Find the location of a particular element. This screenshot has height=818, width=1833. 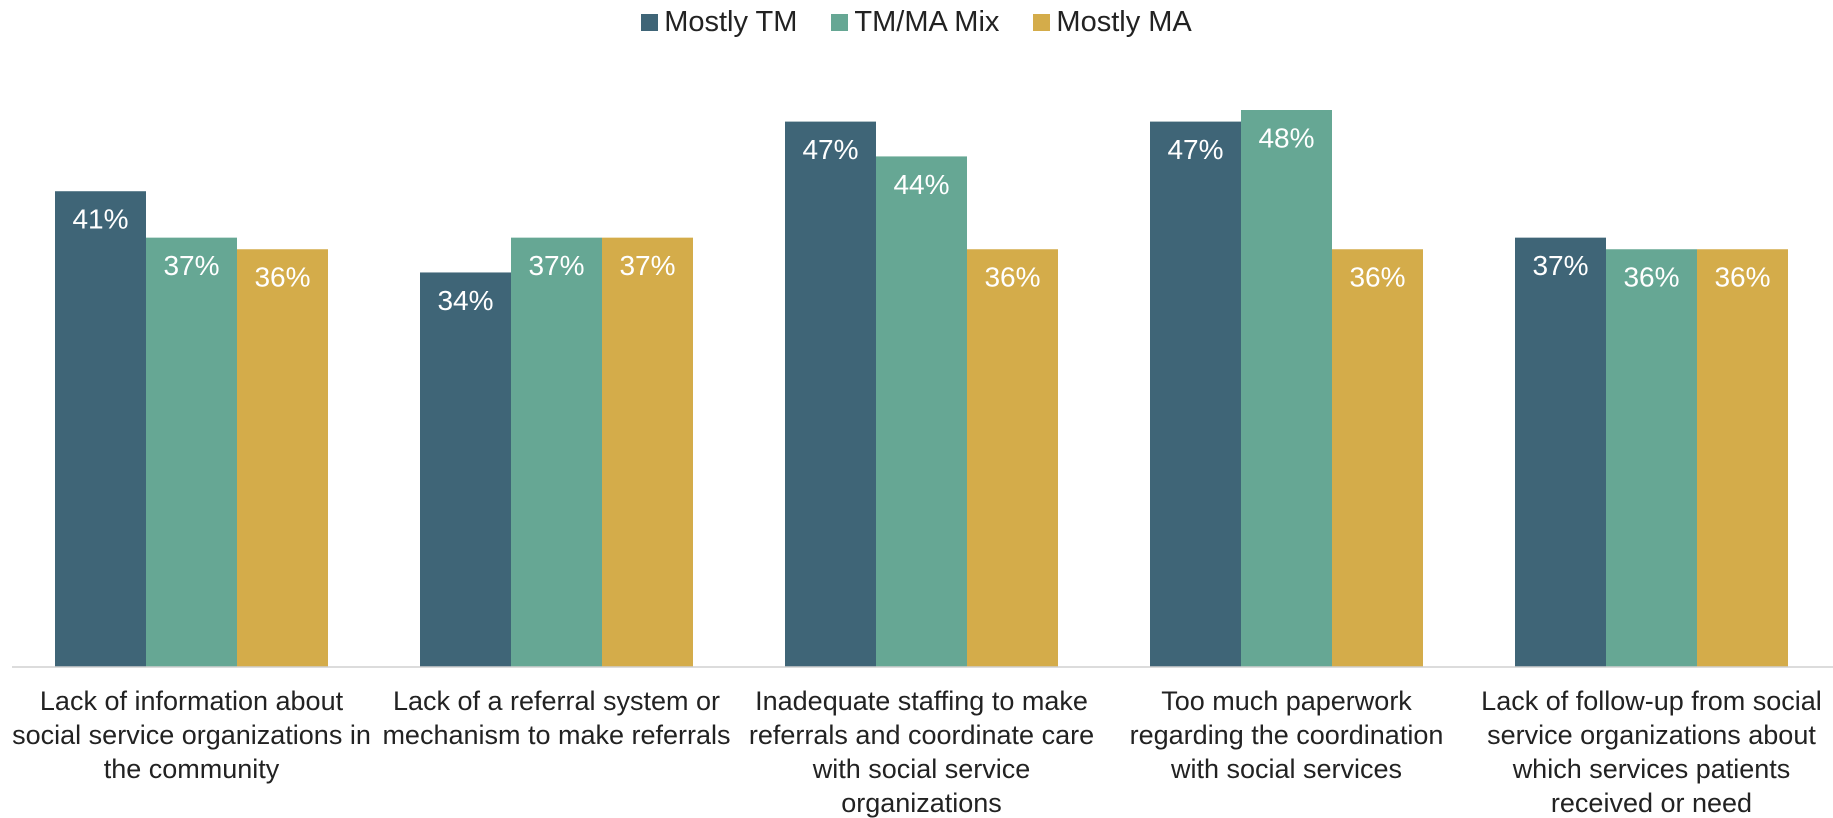

legend-label: Mostly MA is located at coordinates (1124, 22).